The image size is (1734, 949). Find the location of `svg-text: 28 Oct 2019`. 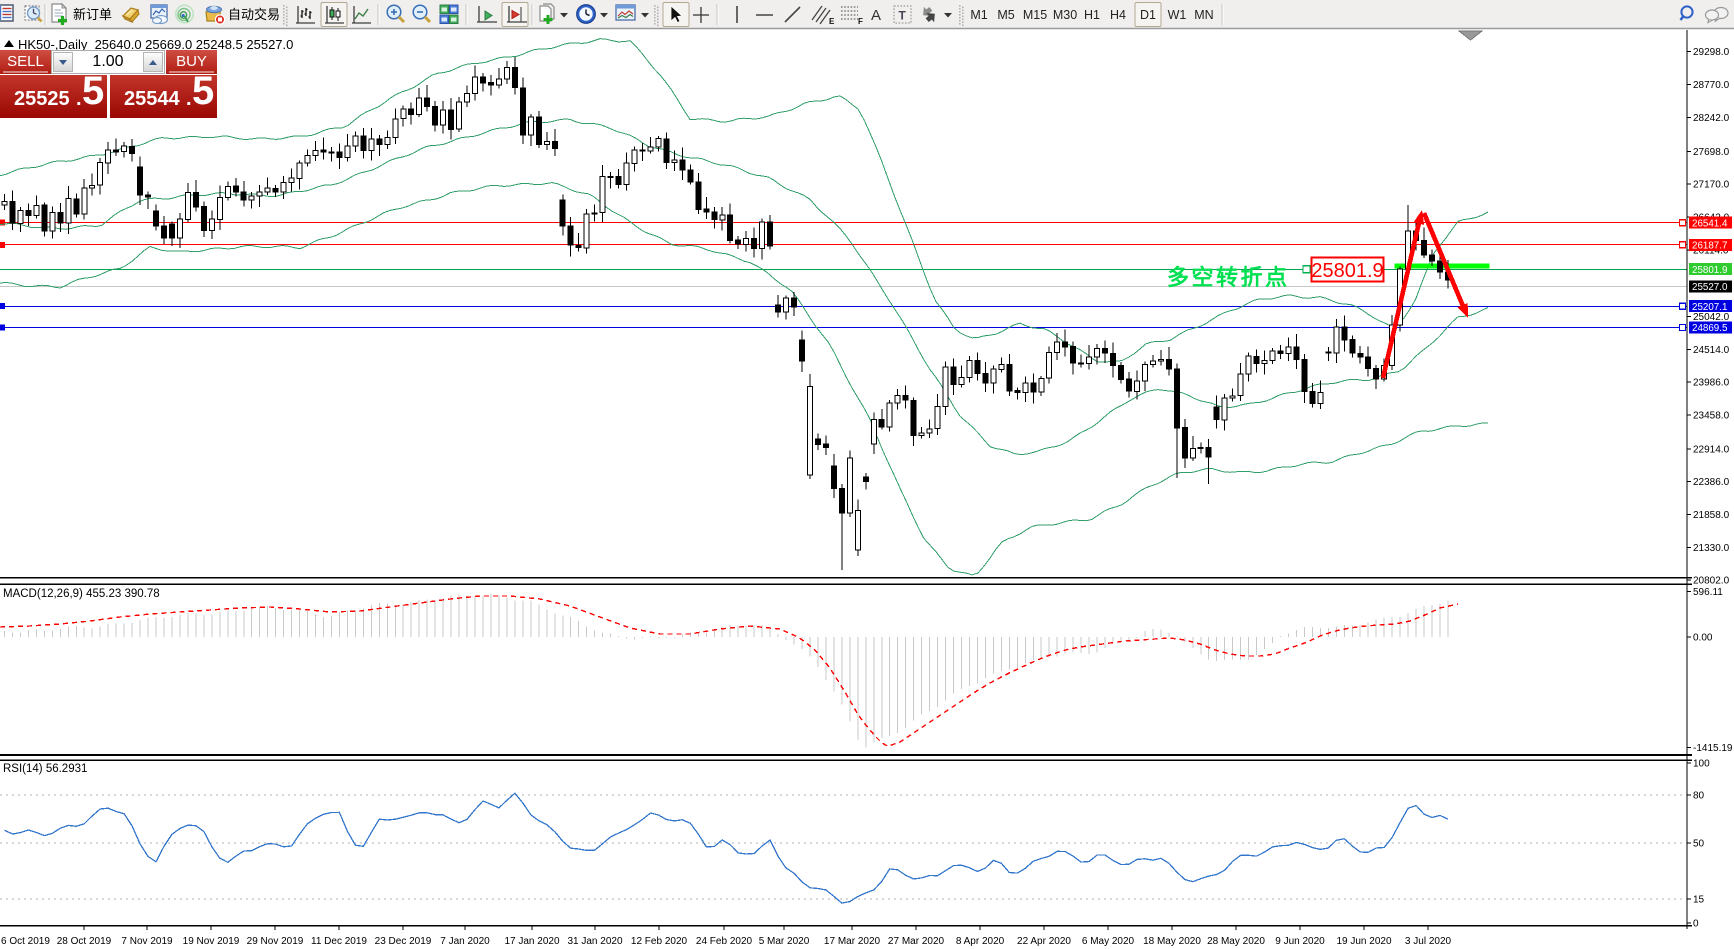

svg-text: 28 Oct 2019 is located at coordinates (84, 941).